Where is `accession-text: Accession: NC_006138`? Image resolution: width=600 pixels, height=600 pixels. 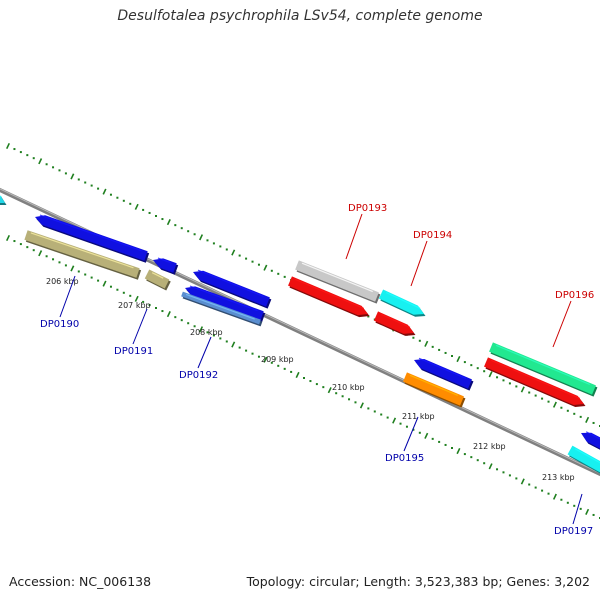 accession-text: Accession: NC_006138 is located at coordinates (80, 581).